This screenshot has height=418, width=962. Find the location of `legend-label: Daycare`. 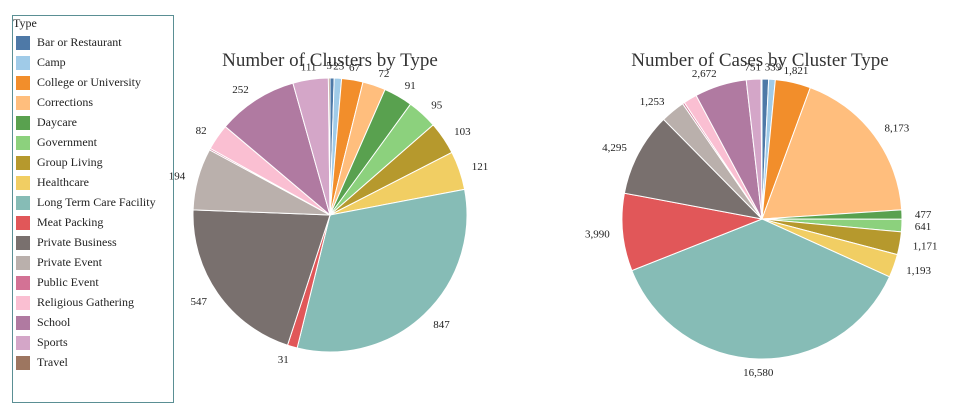

legend-label: Daycare is located at coordinates (57, 122).